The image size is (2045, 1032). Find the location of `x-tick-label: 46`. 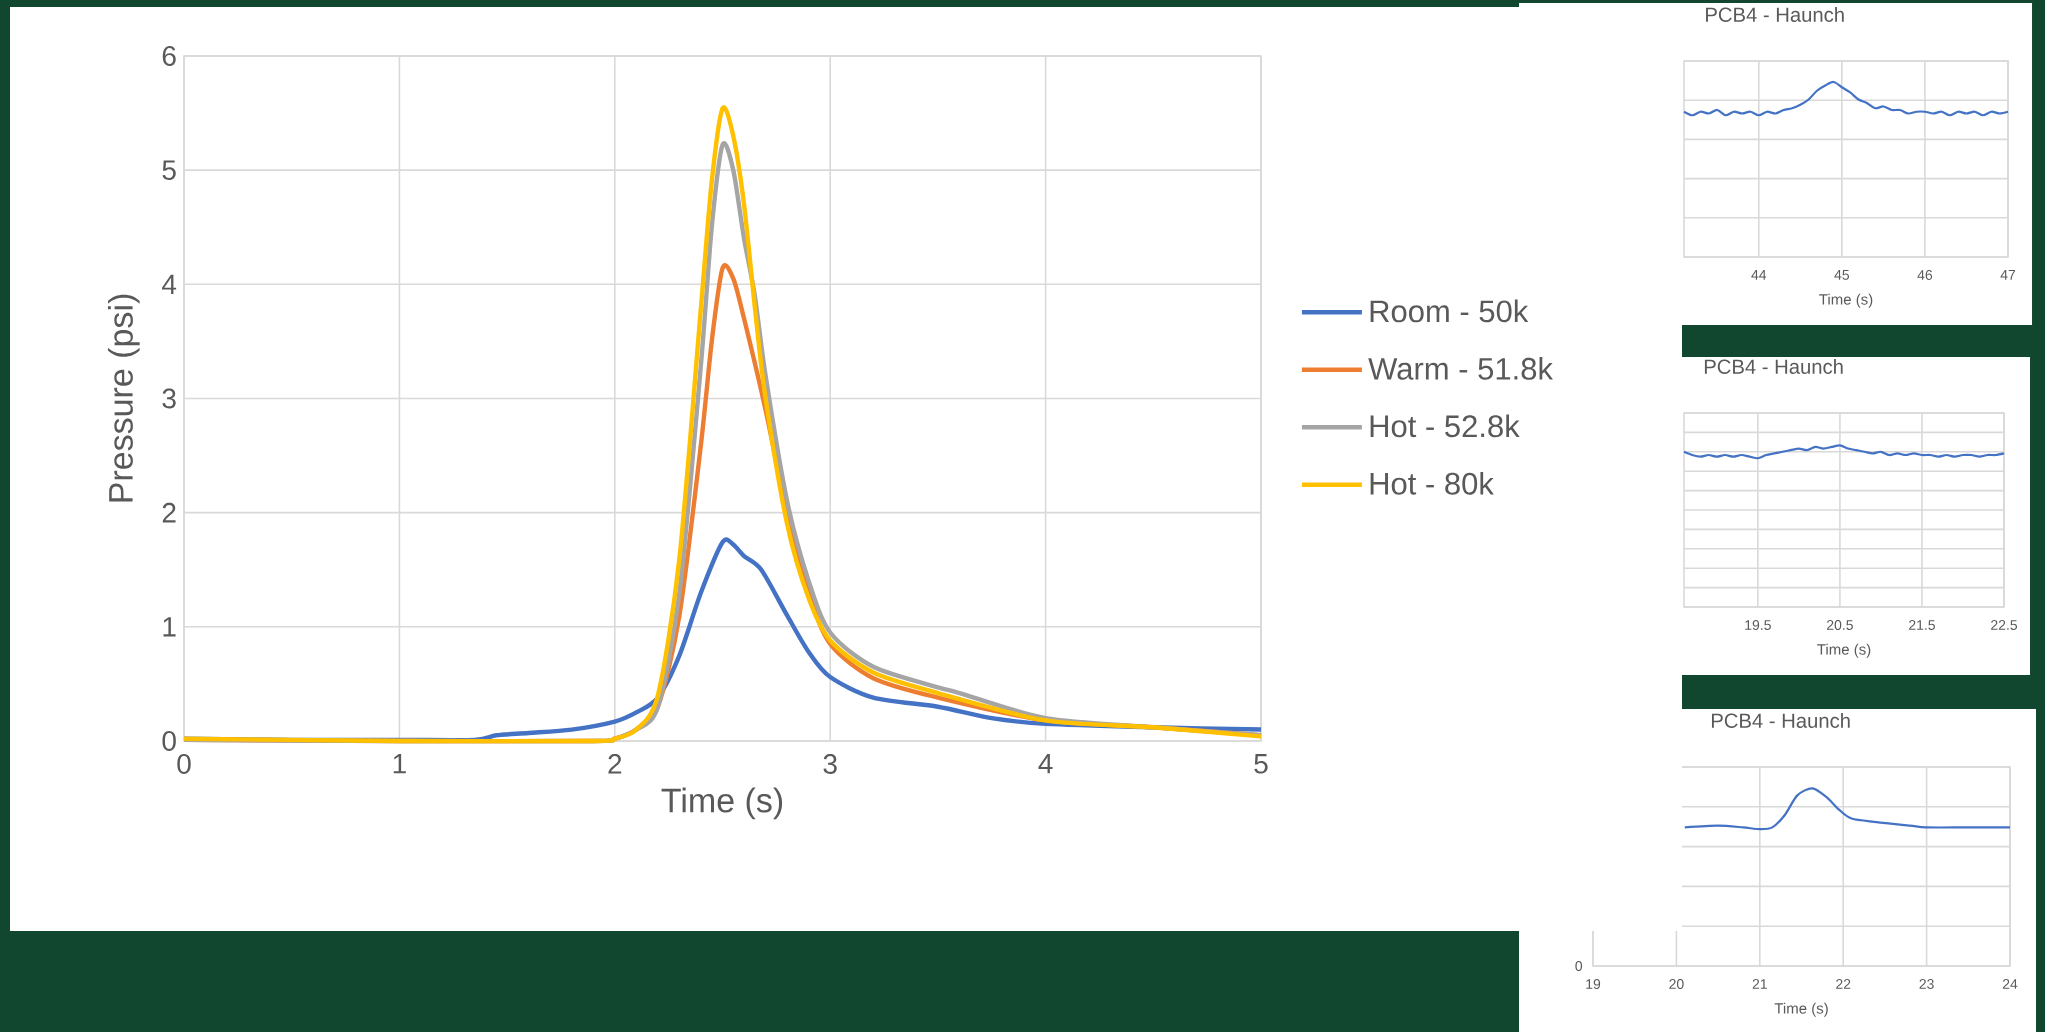

x-tick-label: 46 is located at coordinates (1925, 275).